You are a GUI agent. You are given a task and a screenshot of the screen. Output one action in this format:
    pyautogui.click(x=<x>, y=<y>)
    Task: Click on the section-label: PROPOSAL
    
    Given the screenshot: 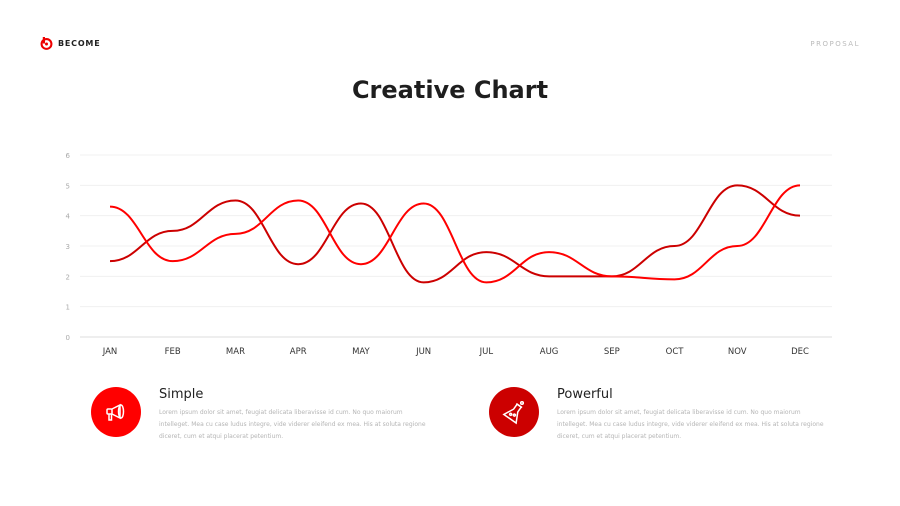 What is the action you would take?
    pyautogui.click(x=835, y=44)
    